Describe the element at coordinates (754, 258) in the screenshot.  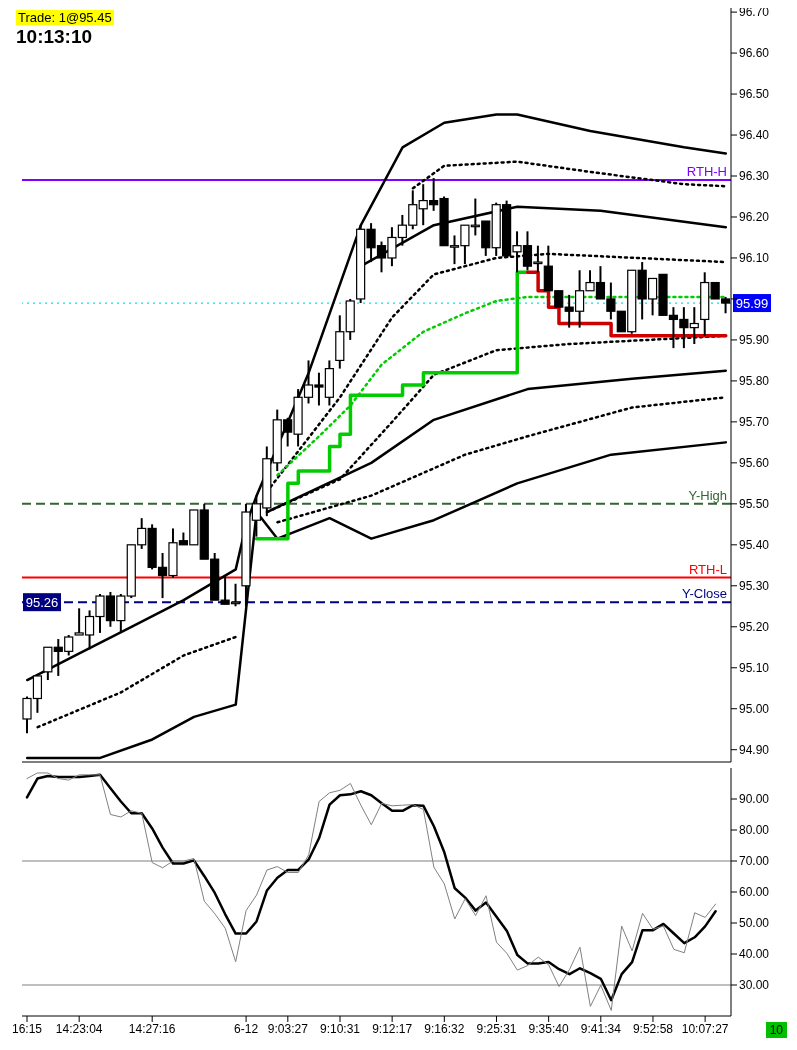
I see `y-tick-label: 96.10` at that location.